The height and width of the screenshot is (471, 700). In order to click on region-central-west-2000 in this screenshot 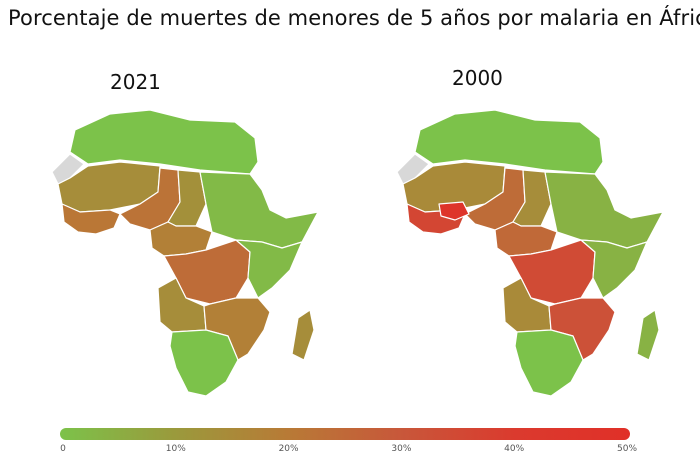, I will do `click(526, 239)`.